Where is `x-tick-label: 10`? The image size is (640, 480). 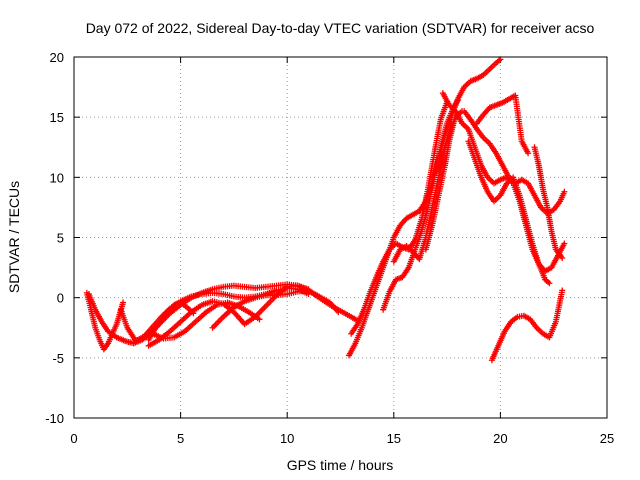
x-tick-label: 10 is located at coordinates (287, 438).